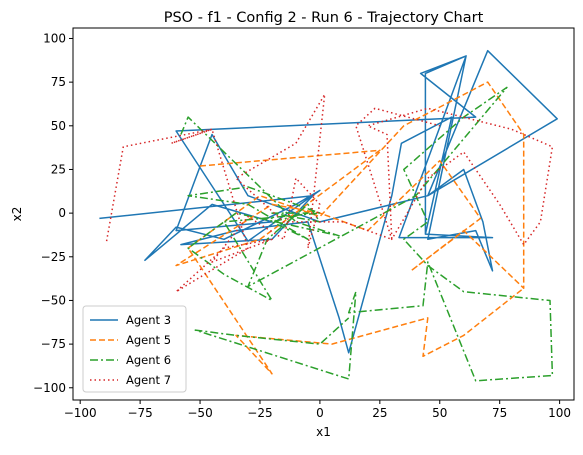 This screenshot has width=583, height=455. I want to click on x-tick-label: −50, so click(199, 413).